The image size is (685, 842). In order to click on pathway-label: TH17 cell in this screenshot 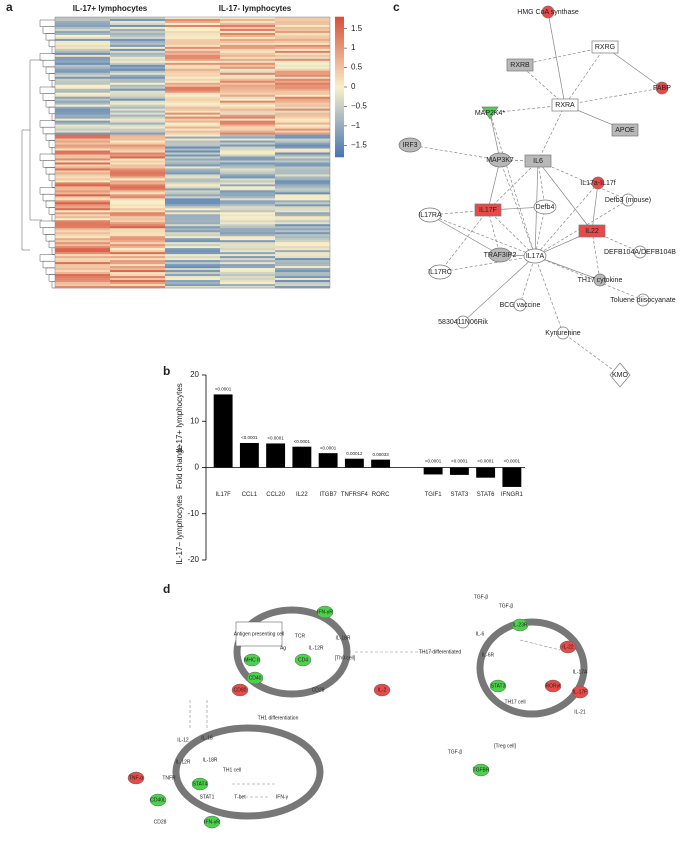, I will do `click(514, 702)`.